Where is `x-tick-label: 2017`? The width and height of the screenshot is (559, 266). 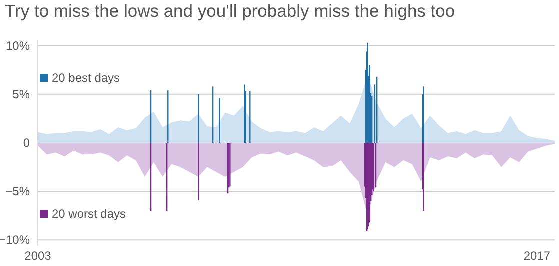
x-tick-label: 2017 is located at coordinates (537, 256).